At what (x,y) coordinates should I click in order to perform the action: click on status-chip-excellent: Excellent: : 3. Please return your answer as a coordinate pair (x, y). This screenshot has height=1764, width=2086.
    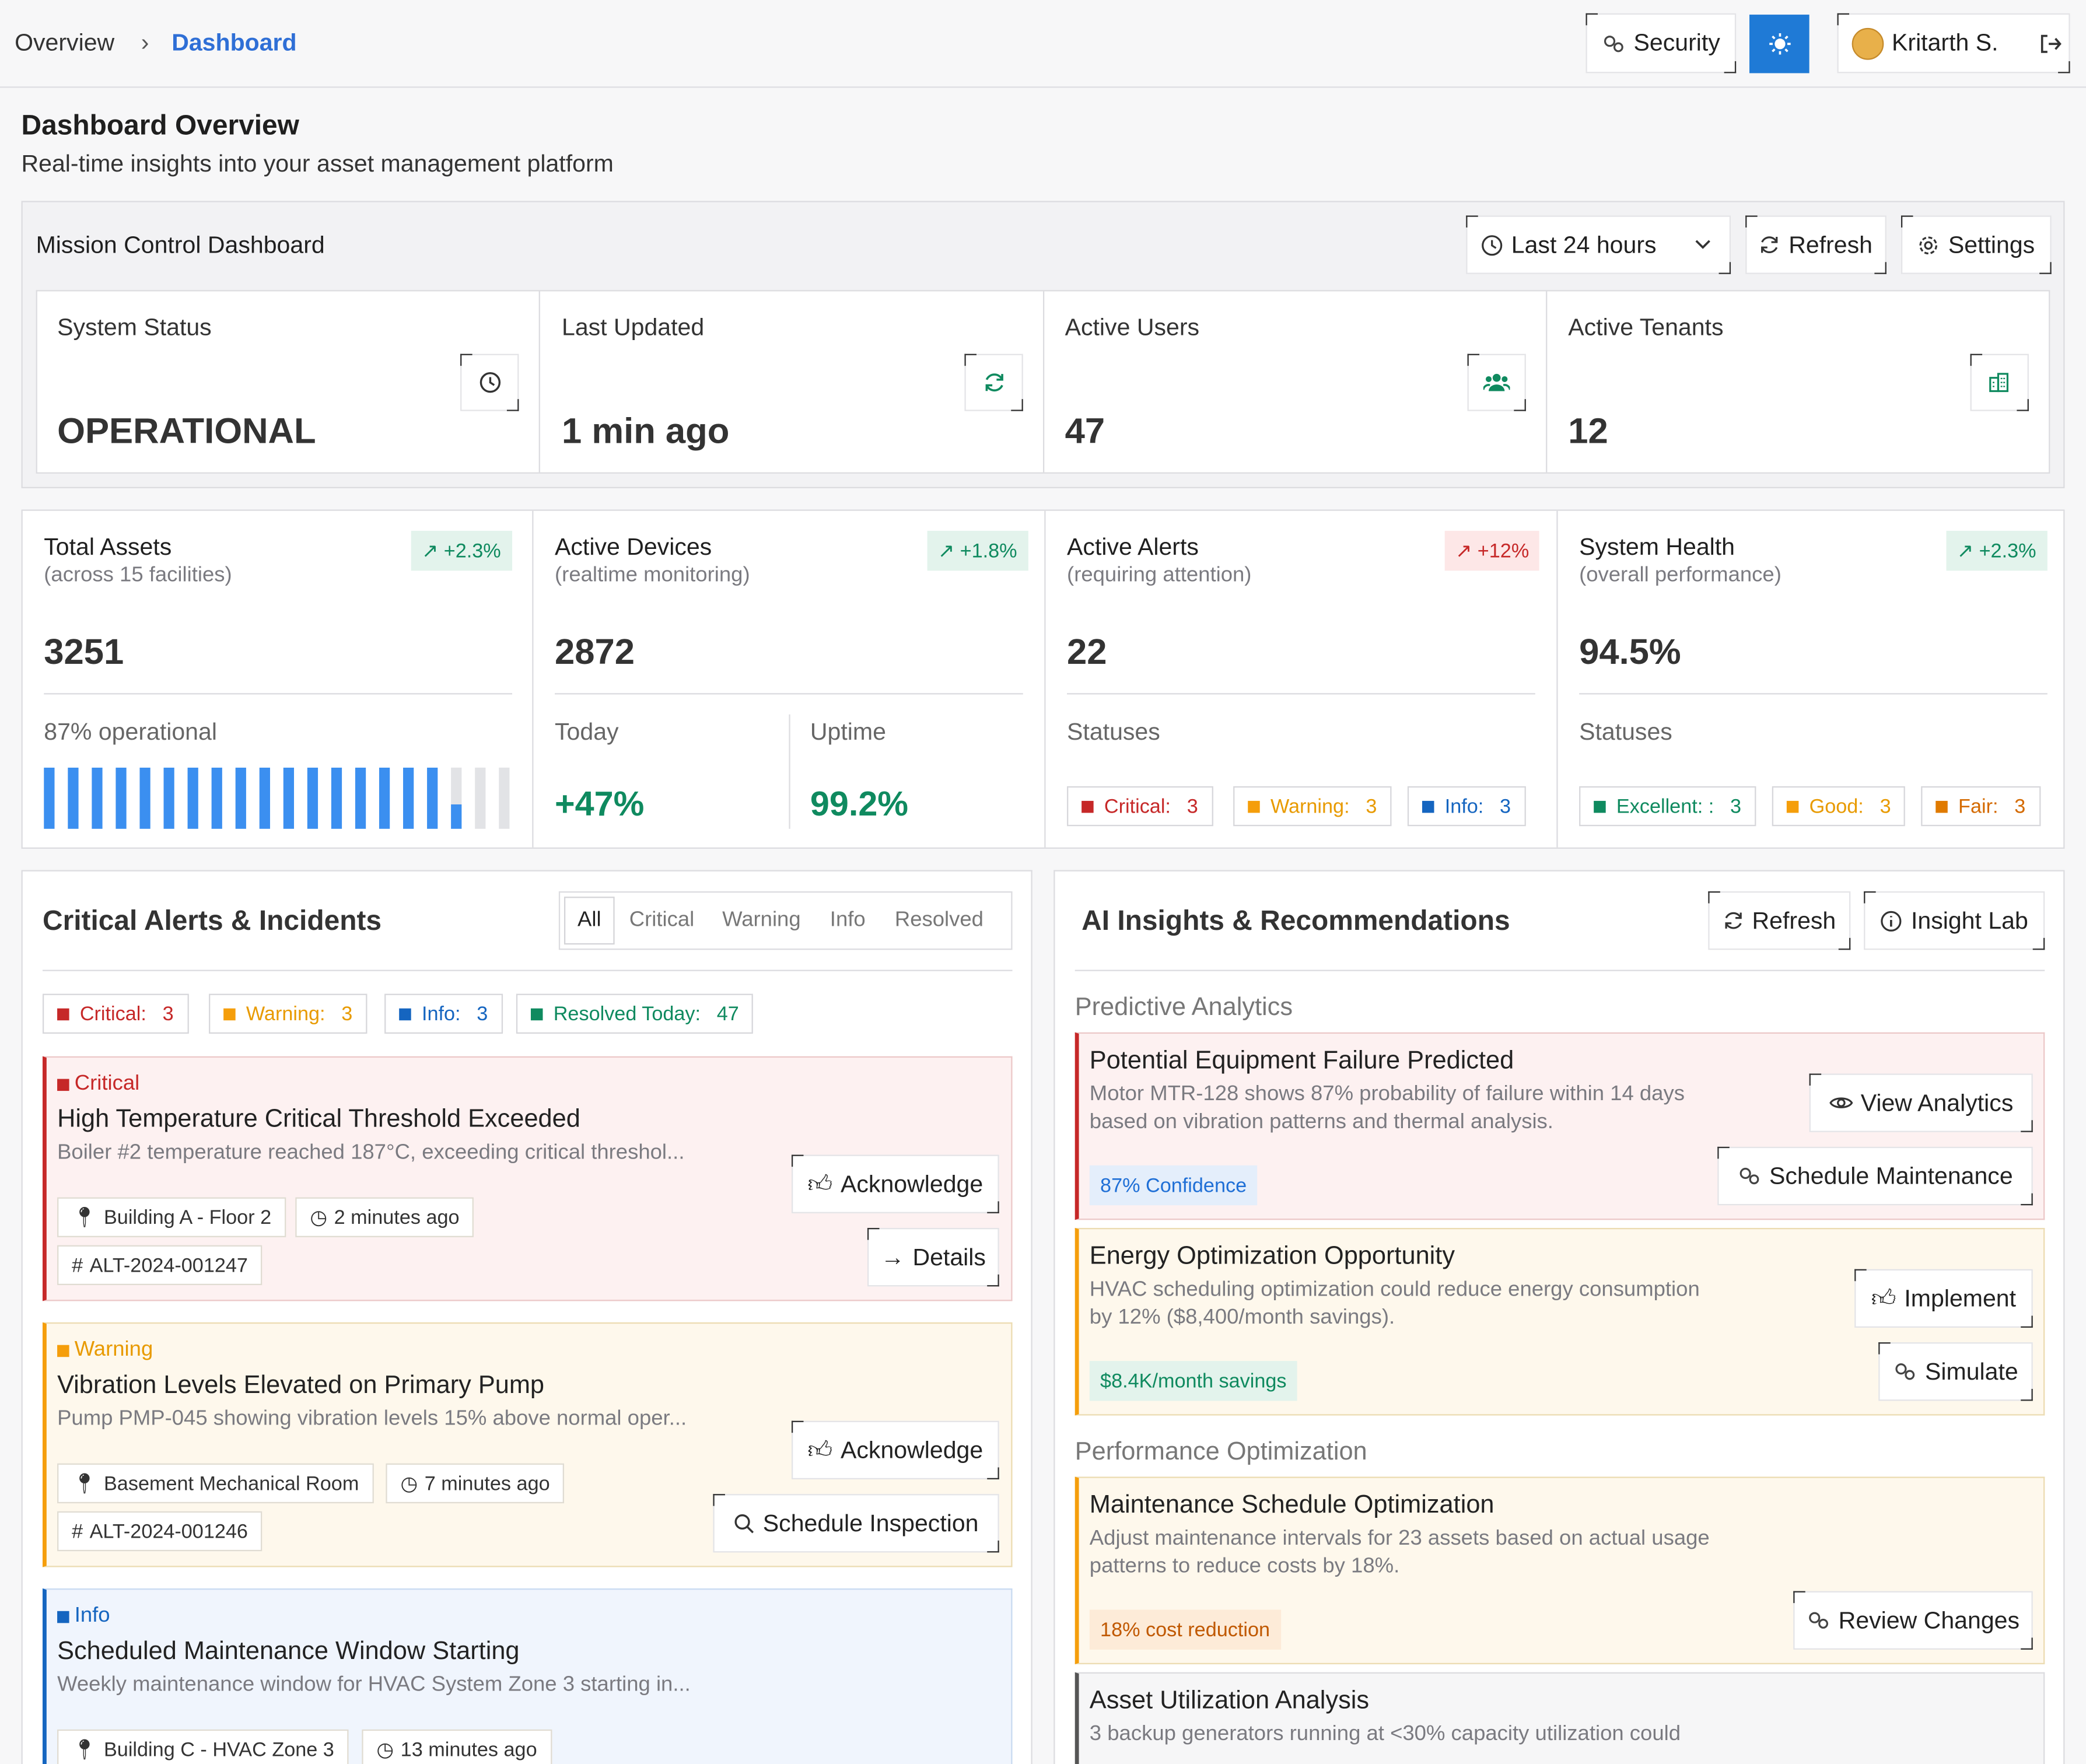
    Looking at the image, I should click on (1667, 806).